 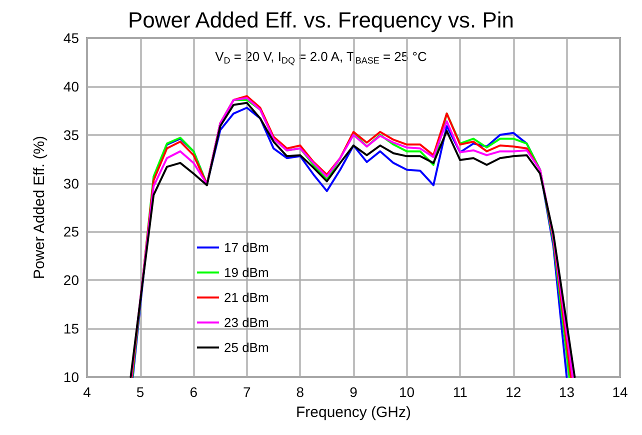 What do you see at coordinates (246, 347) in the screenshot?
I see `legend-label: 25 dBm` at bounding box center [246, 347].